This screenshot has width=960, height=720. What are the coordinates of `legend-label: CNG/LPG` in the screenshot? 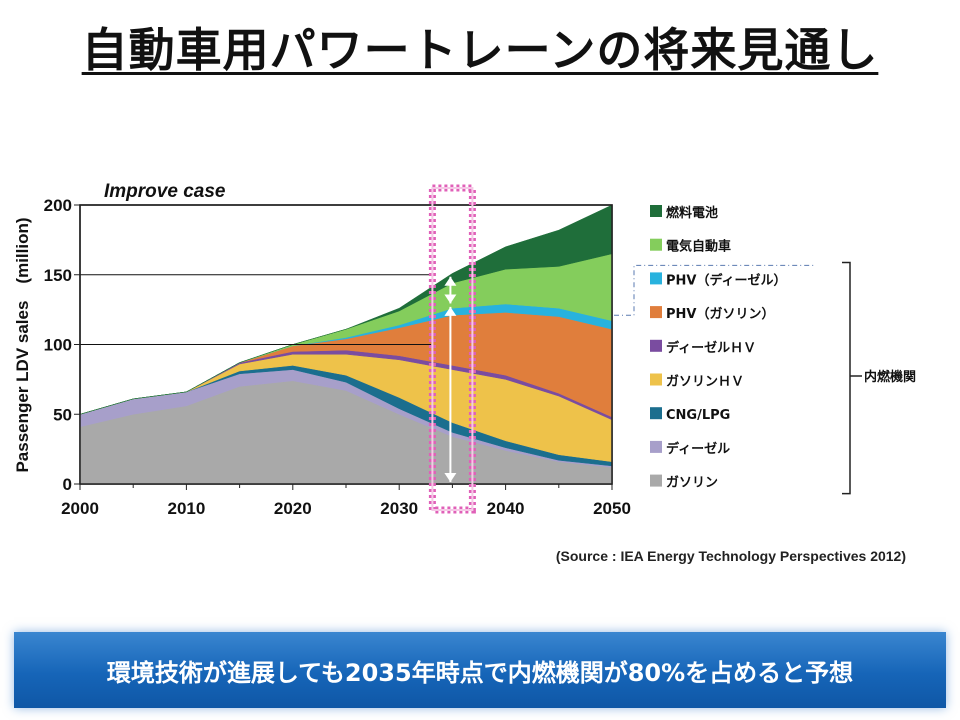 It's located at (698, 415).